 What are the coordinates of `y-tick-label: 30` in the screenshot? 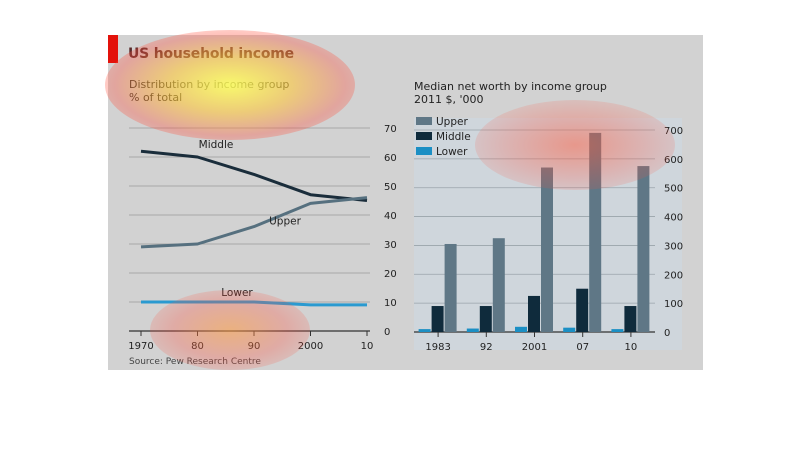 It's located at (390, 245).